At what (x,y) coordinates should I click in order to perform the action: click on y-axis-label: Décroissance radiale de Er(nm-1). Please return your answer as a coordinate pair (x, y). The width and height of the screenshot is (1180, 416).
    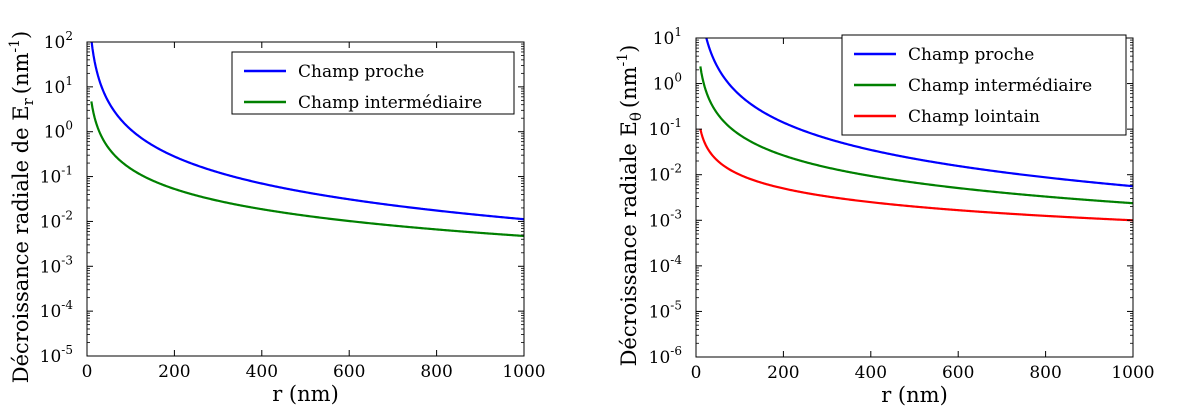
    Looking at the image, I should click on (22, 207).